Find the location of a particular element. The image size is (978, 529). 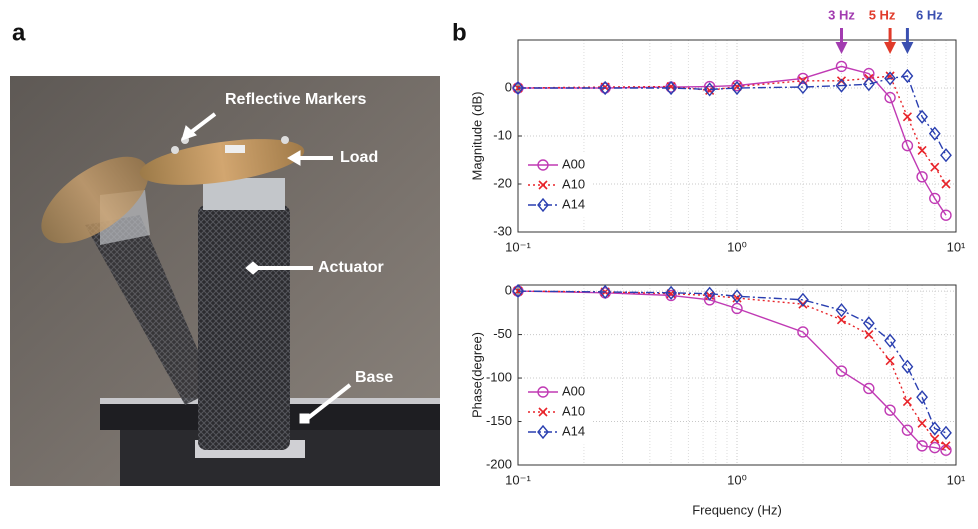

photo-label: Load is located at coordinates (359, 157).